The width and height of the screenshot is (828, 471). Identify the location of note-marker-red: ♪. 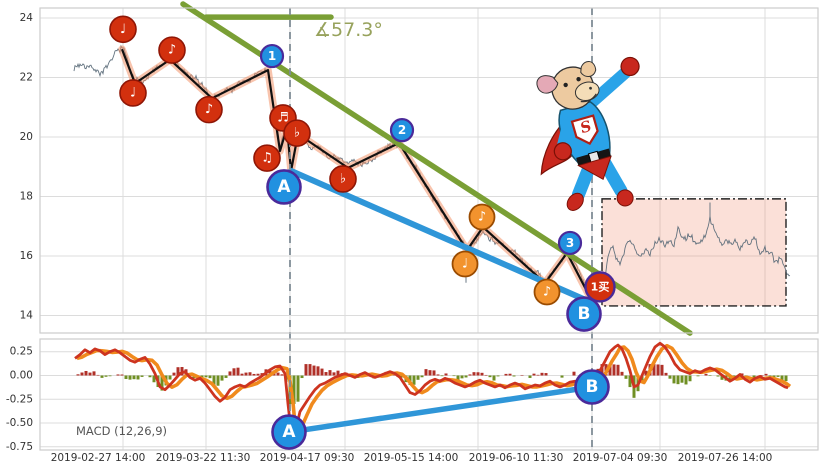
(209, 109).